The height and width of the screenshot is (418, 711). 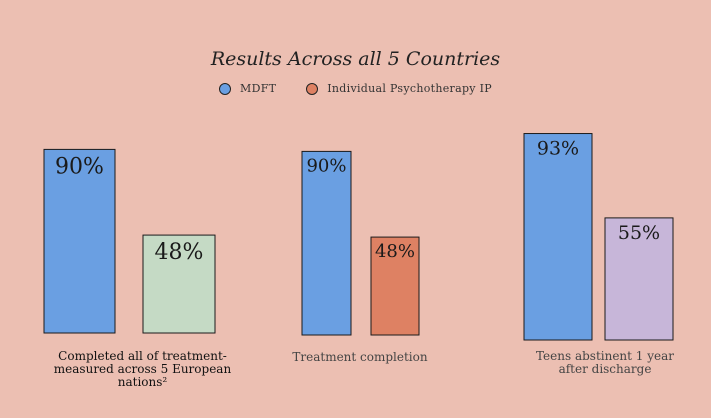 What do you see at coordinates (179, 284) in the screenshot?
I see `bar-g1-s2` at bounding box center [179, 284].